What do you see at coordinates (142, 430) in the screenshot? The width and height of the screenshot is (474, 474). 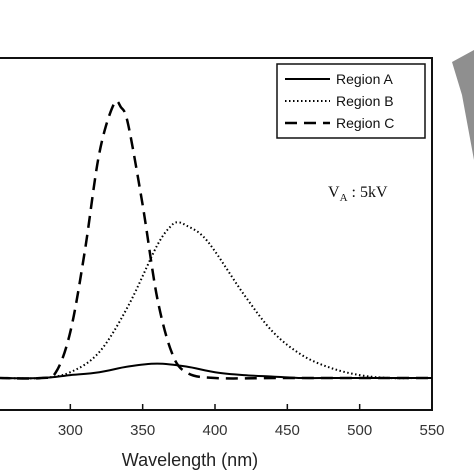 I see `x-tick-label: 350` at bounding box center [142, 430].